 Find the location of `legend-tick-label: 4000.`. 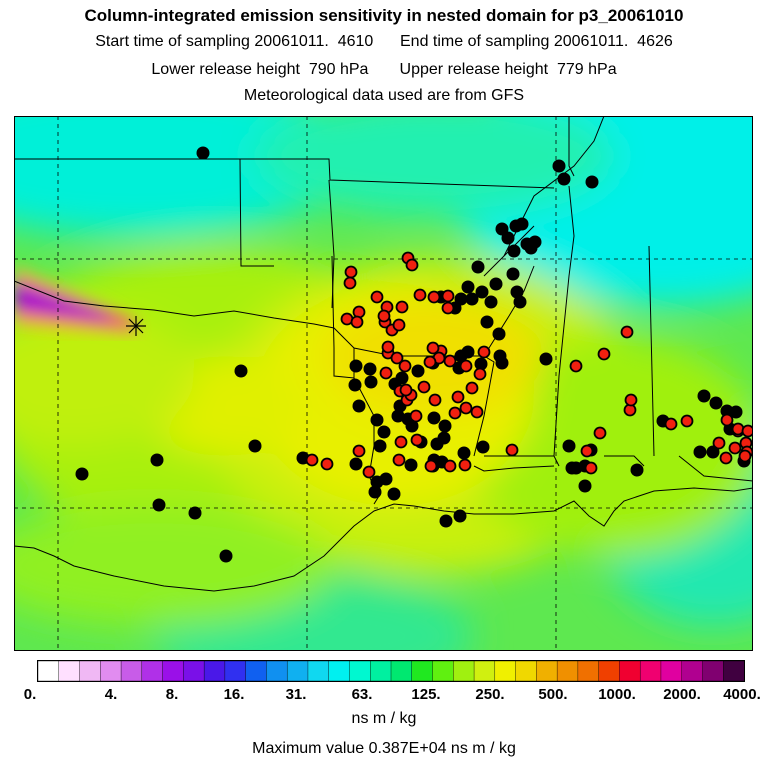

legend-tick-label: 4000. is located at coordinates (742, 694).